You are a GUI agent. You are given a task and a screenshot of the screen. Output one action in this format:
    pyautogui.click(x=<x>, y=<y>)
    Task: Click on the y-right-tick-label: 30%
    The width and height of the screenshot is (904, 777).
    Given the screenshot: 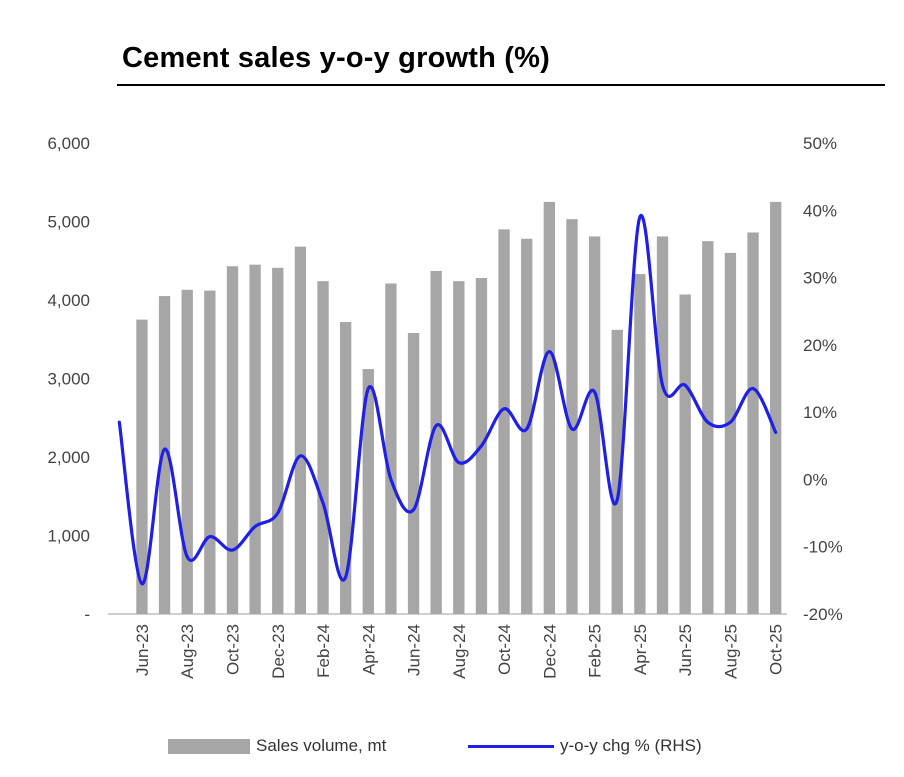 What is the action you would take?
    pyautogui.click(x=820, y=278)
    